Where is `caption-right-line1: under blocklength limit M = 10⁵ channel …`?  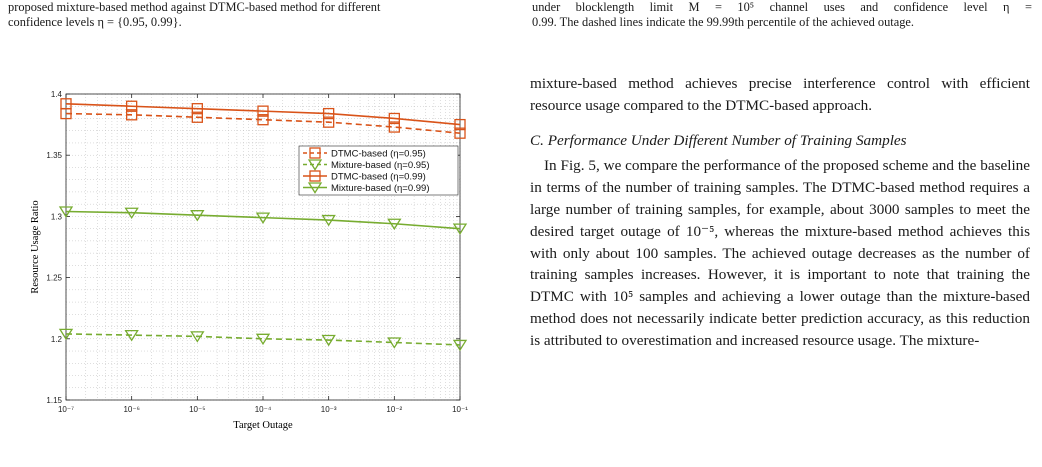
caption-right-line1: under blocklength limit M = 10⁵ channel … is located at coordinates (782, 7).